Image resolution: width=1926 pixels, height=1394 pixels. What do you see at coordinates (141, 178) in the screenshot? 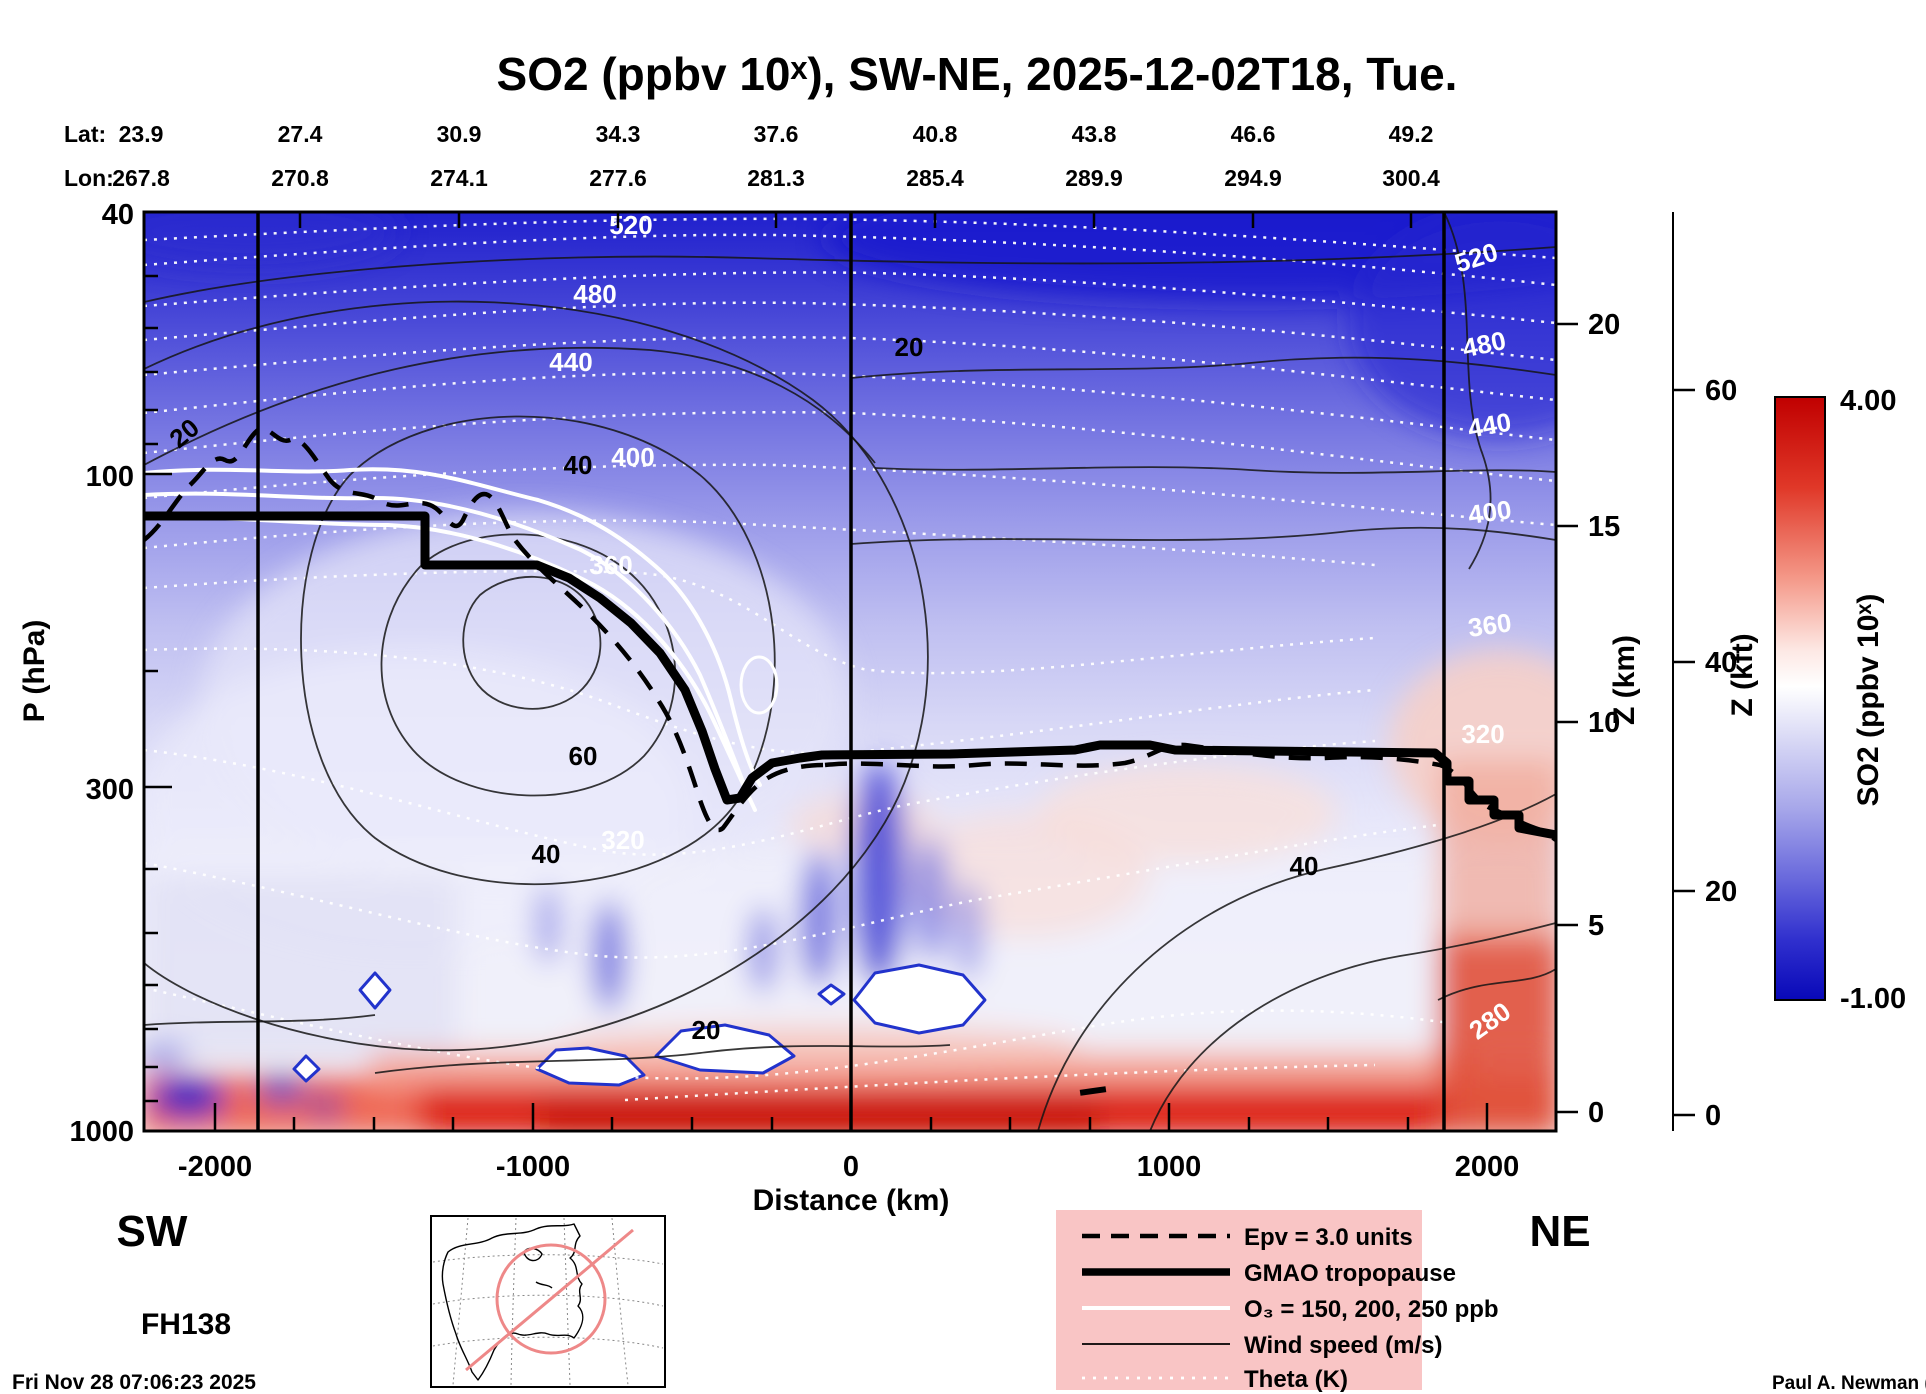
I see `lon-tick-label: 267.8` at bounding box center [141, 178].